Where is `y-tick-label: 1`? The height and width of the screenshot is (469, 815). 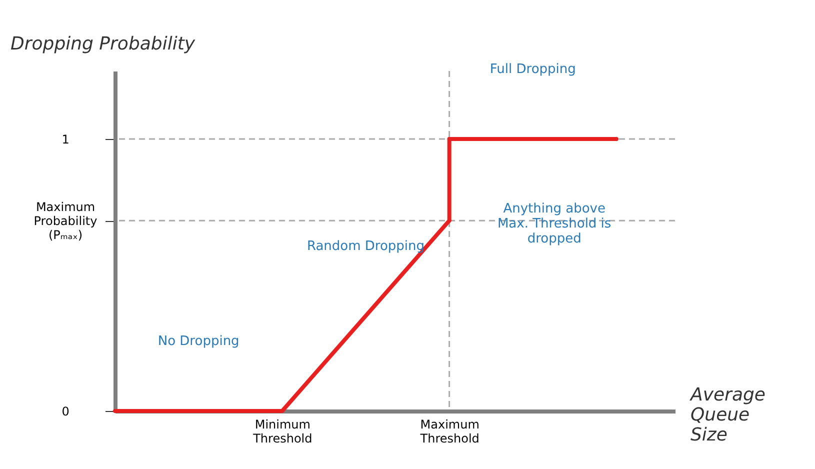 y-tick-label: 1 is located at coordinates (66, 139).